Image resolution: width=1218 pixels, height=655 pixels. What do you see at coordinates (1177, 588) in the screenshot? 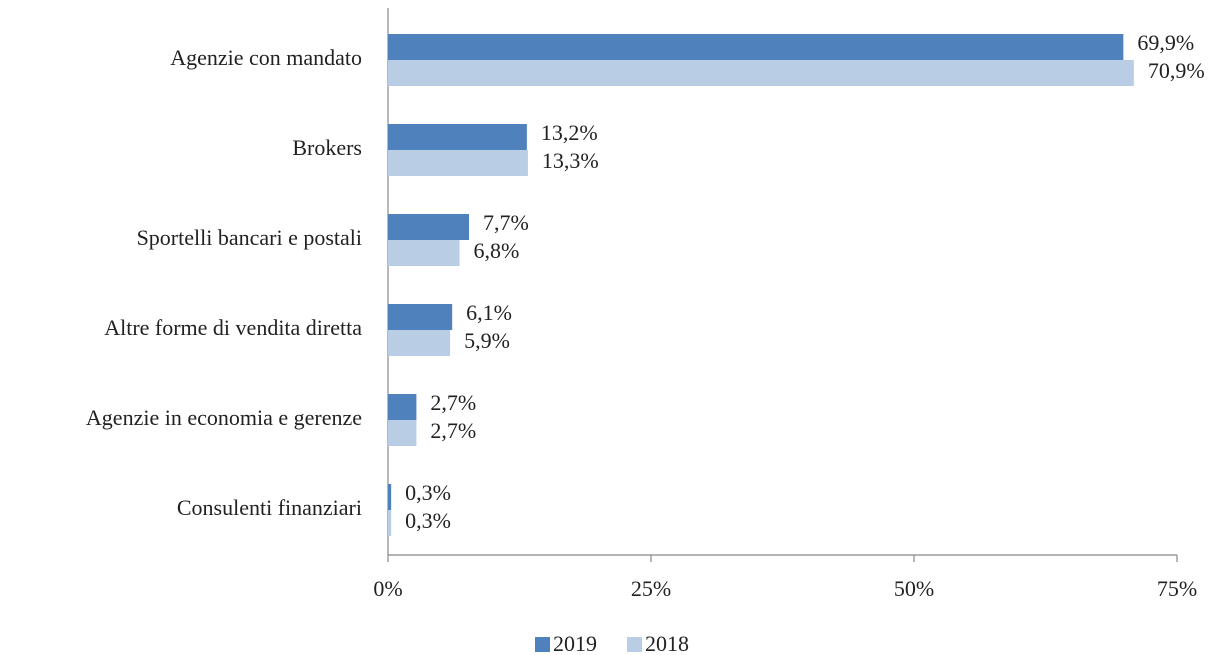
I see `x-tick-label: 75%` at bounding box center [1177, 588].